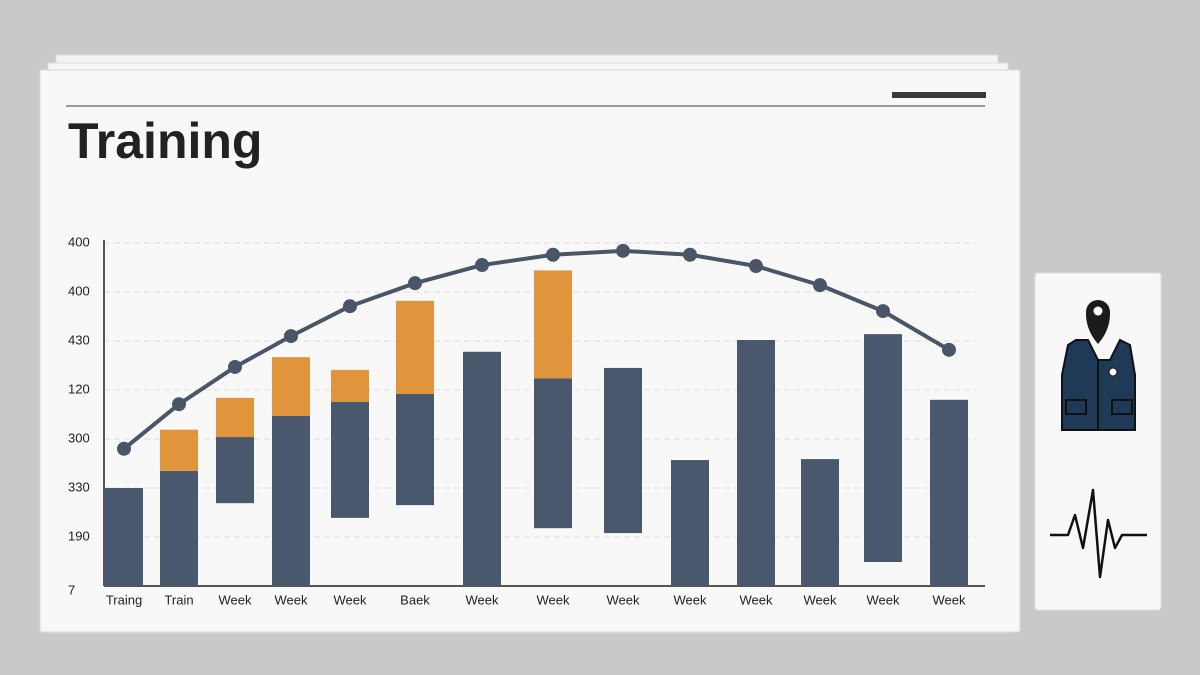  I want to click on pulse-icon, so click(1098, 533).